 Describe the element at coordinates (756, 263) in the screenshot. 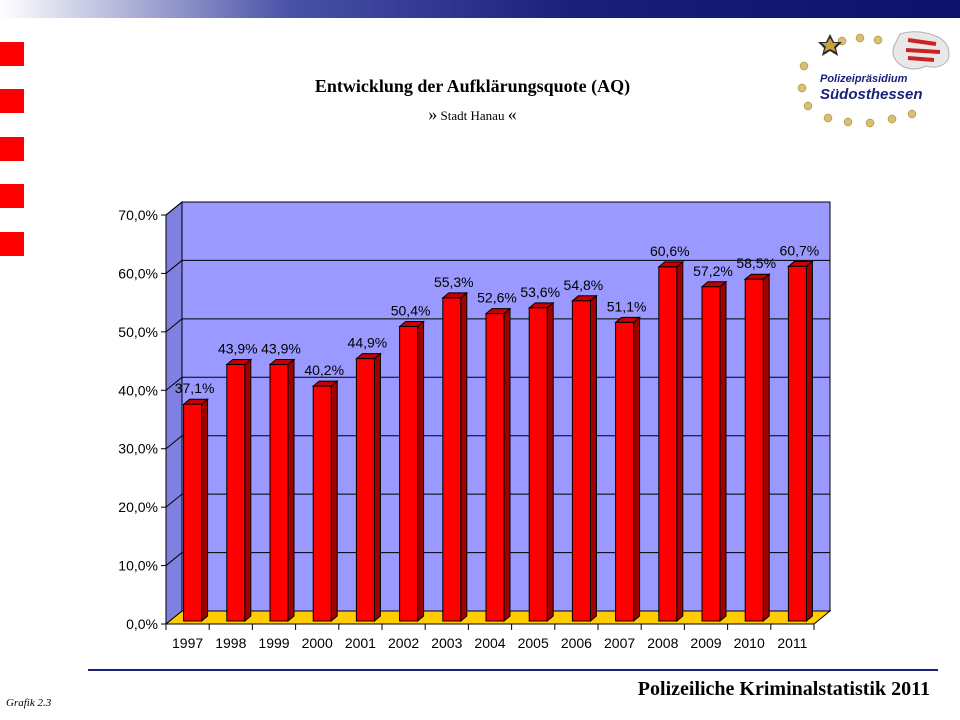

I see `data-label: 58,5%` at that location.